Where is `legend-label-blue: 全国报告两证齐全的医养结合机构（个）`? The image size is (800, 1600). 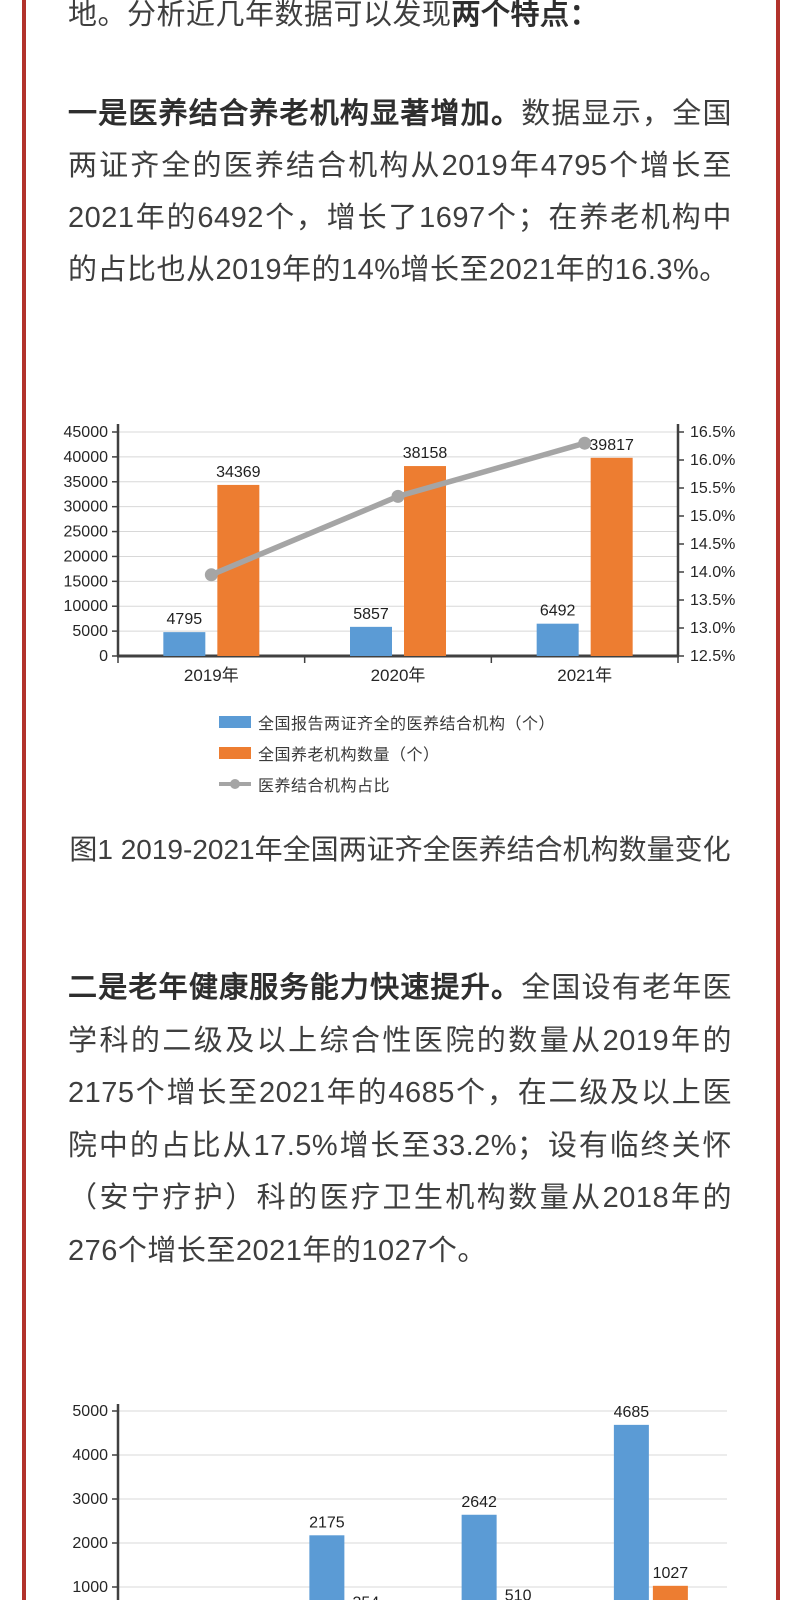
legend-label-blue: 全国报告两证齐全的医养结合机构（个） is located at coordinates (407, 724).